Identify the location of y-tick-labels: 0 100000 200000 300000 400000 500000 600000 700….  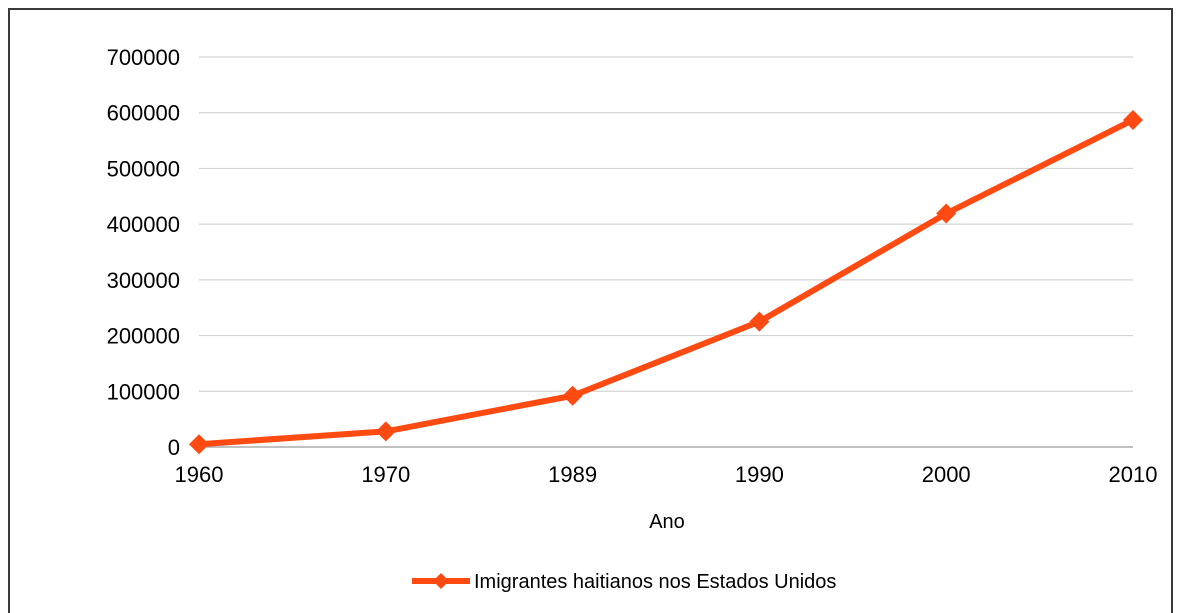
(143, 252).